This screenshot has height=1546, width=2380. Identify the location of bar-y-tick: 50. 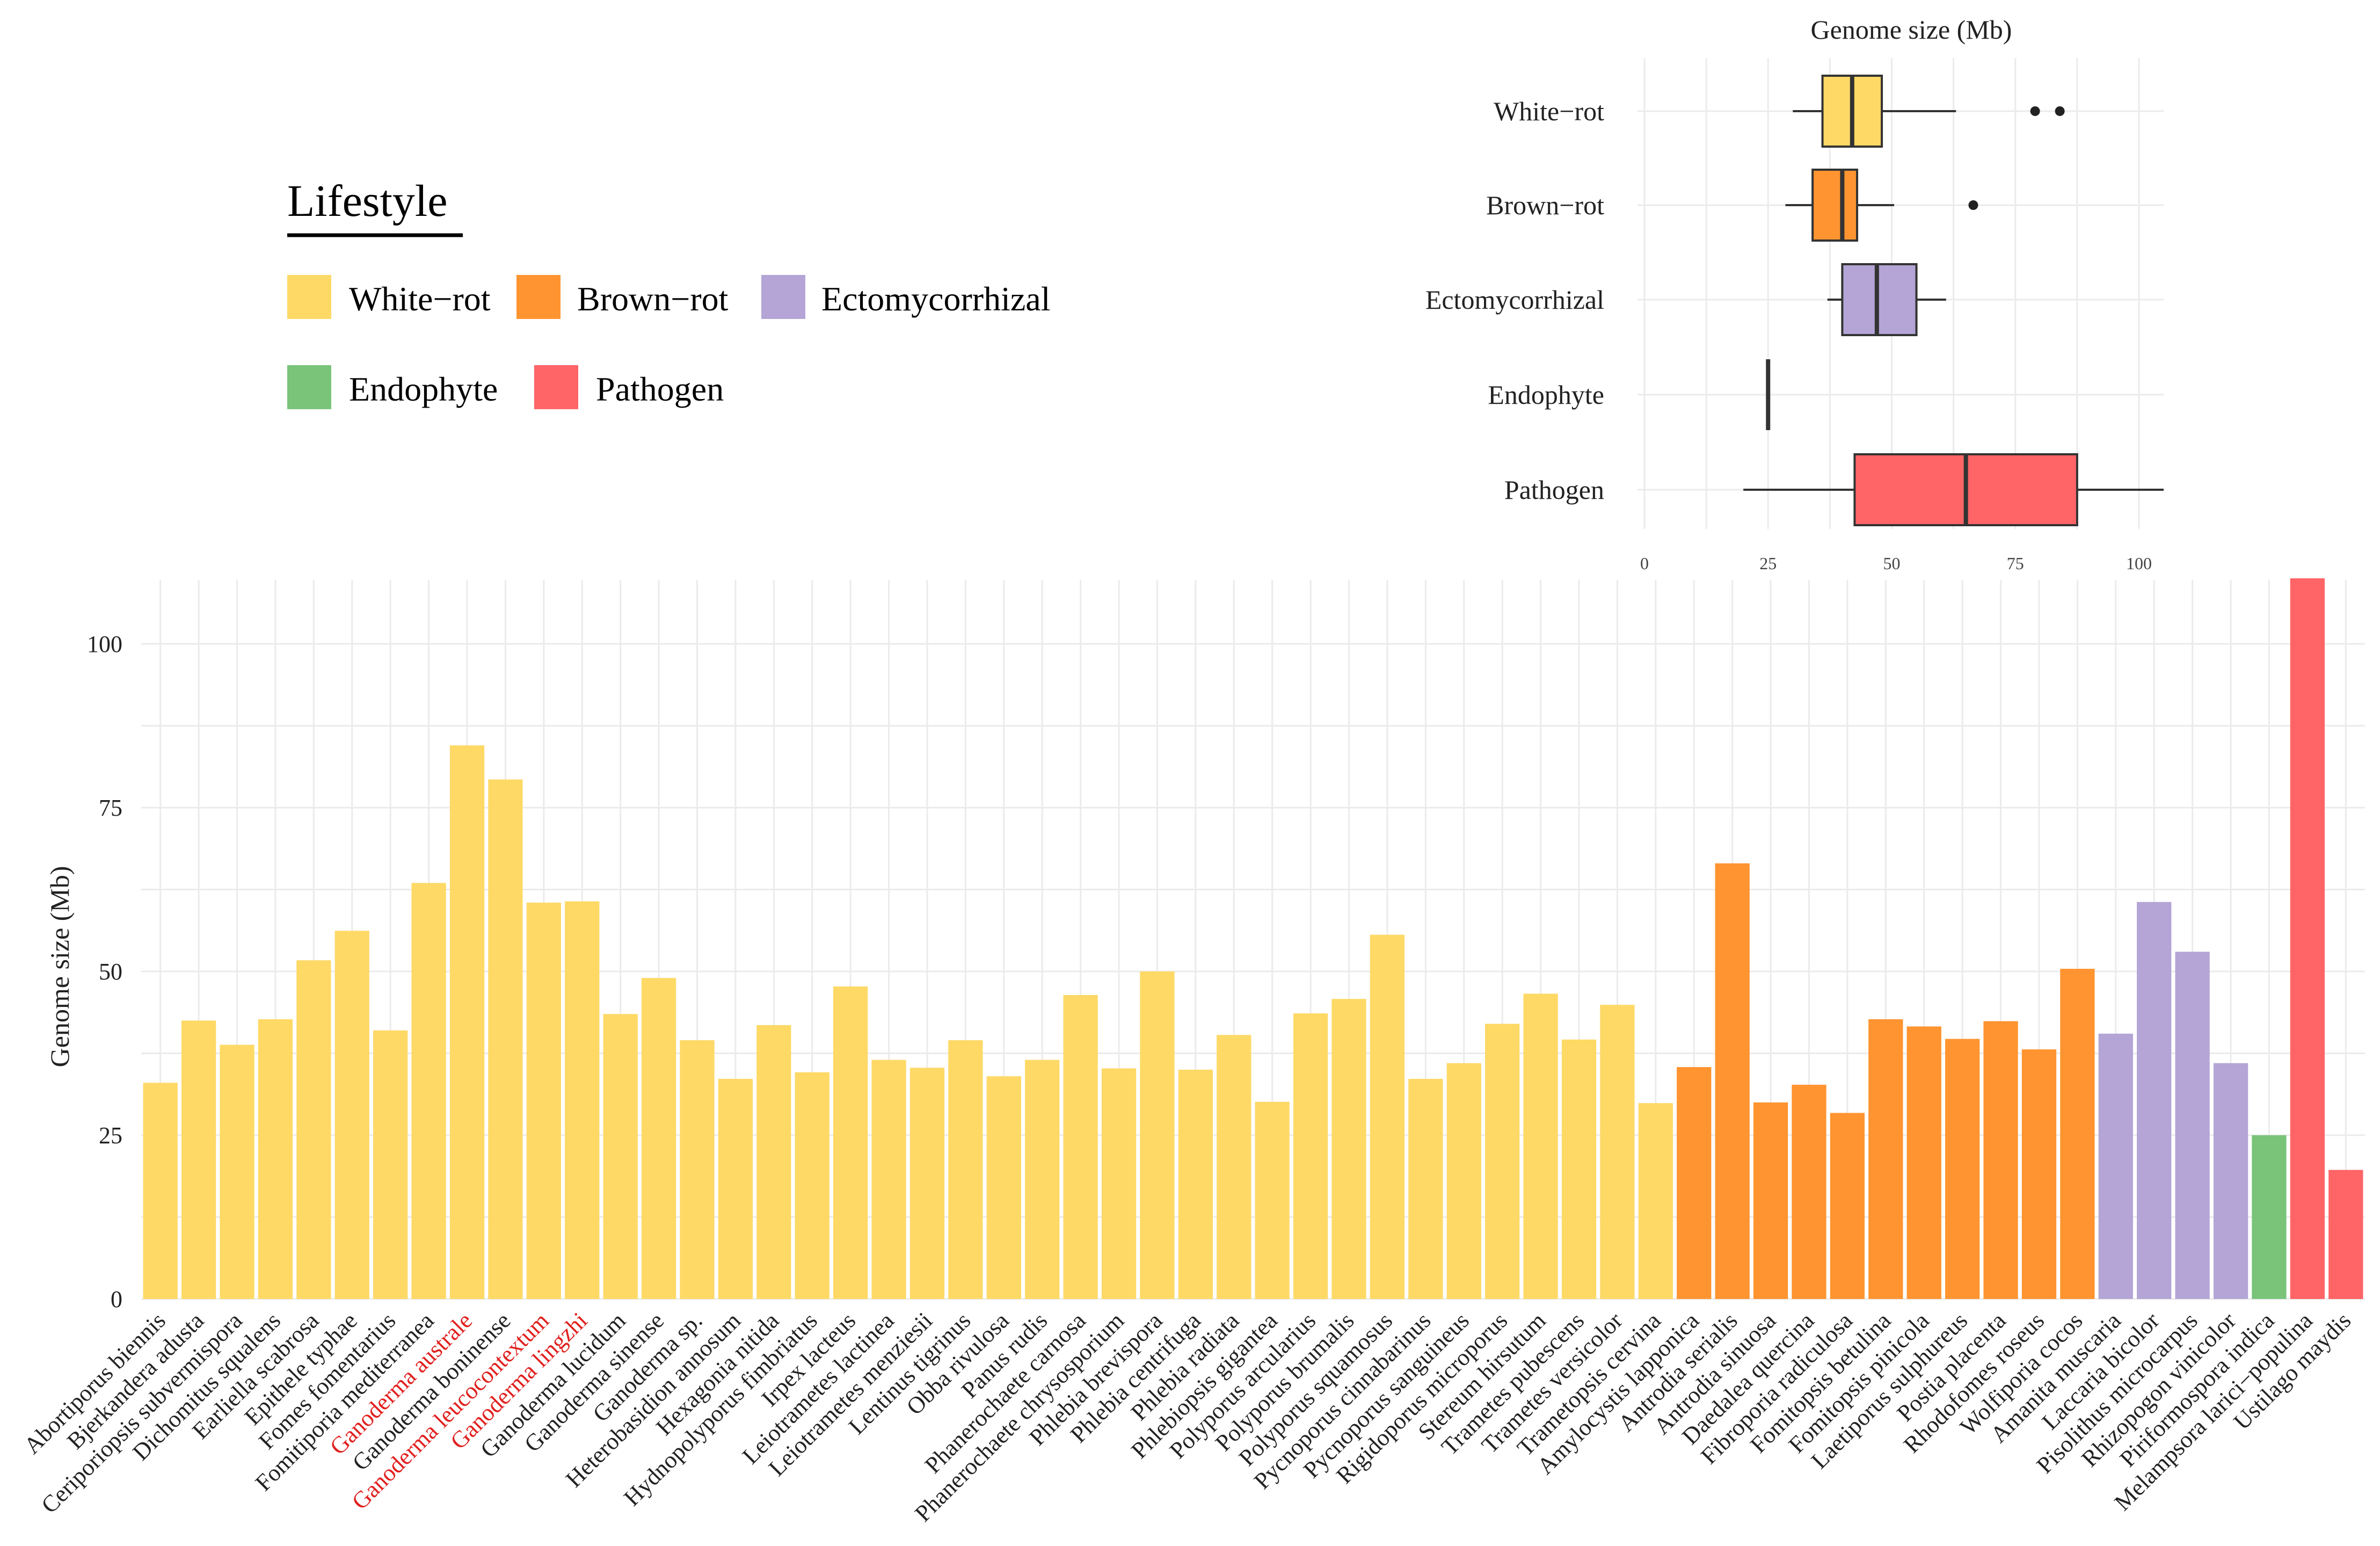
(110, 972).